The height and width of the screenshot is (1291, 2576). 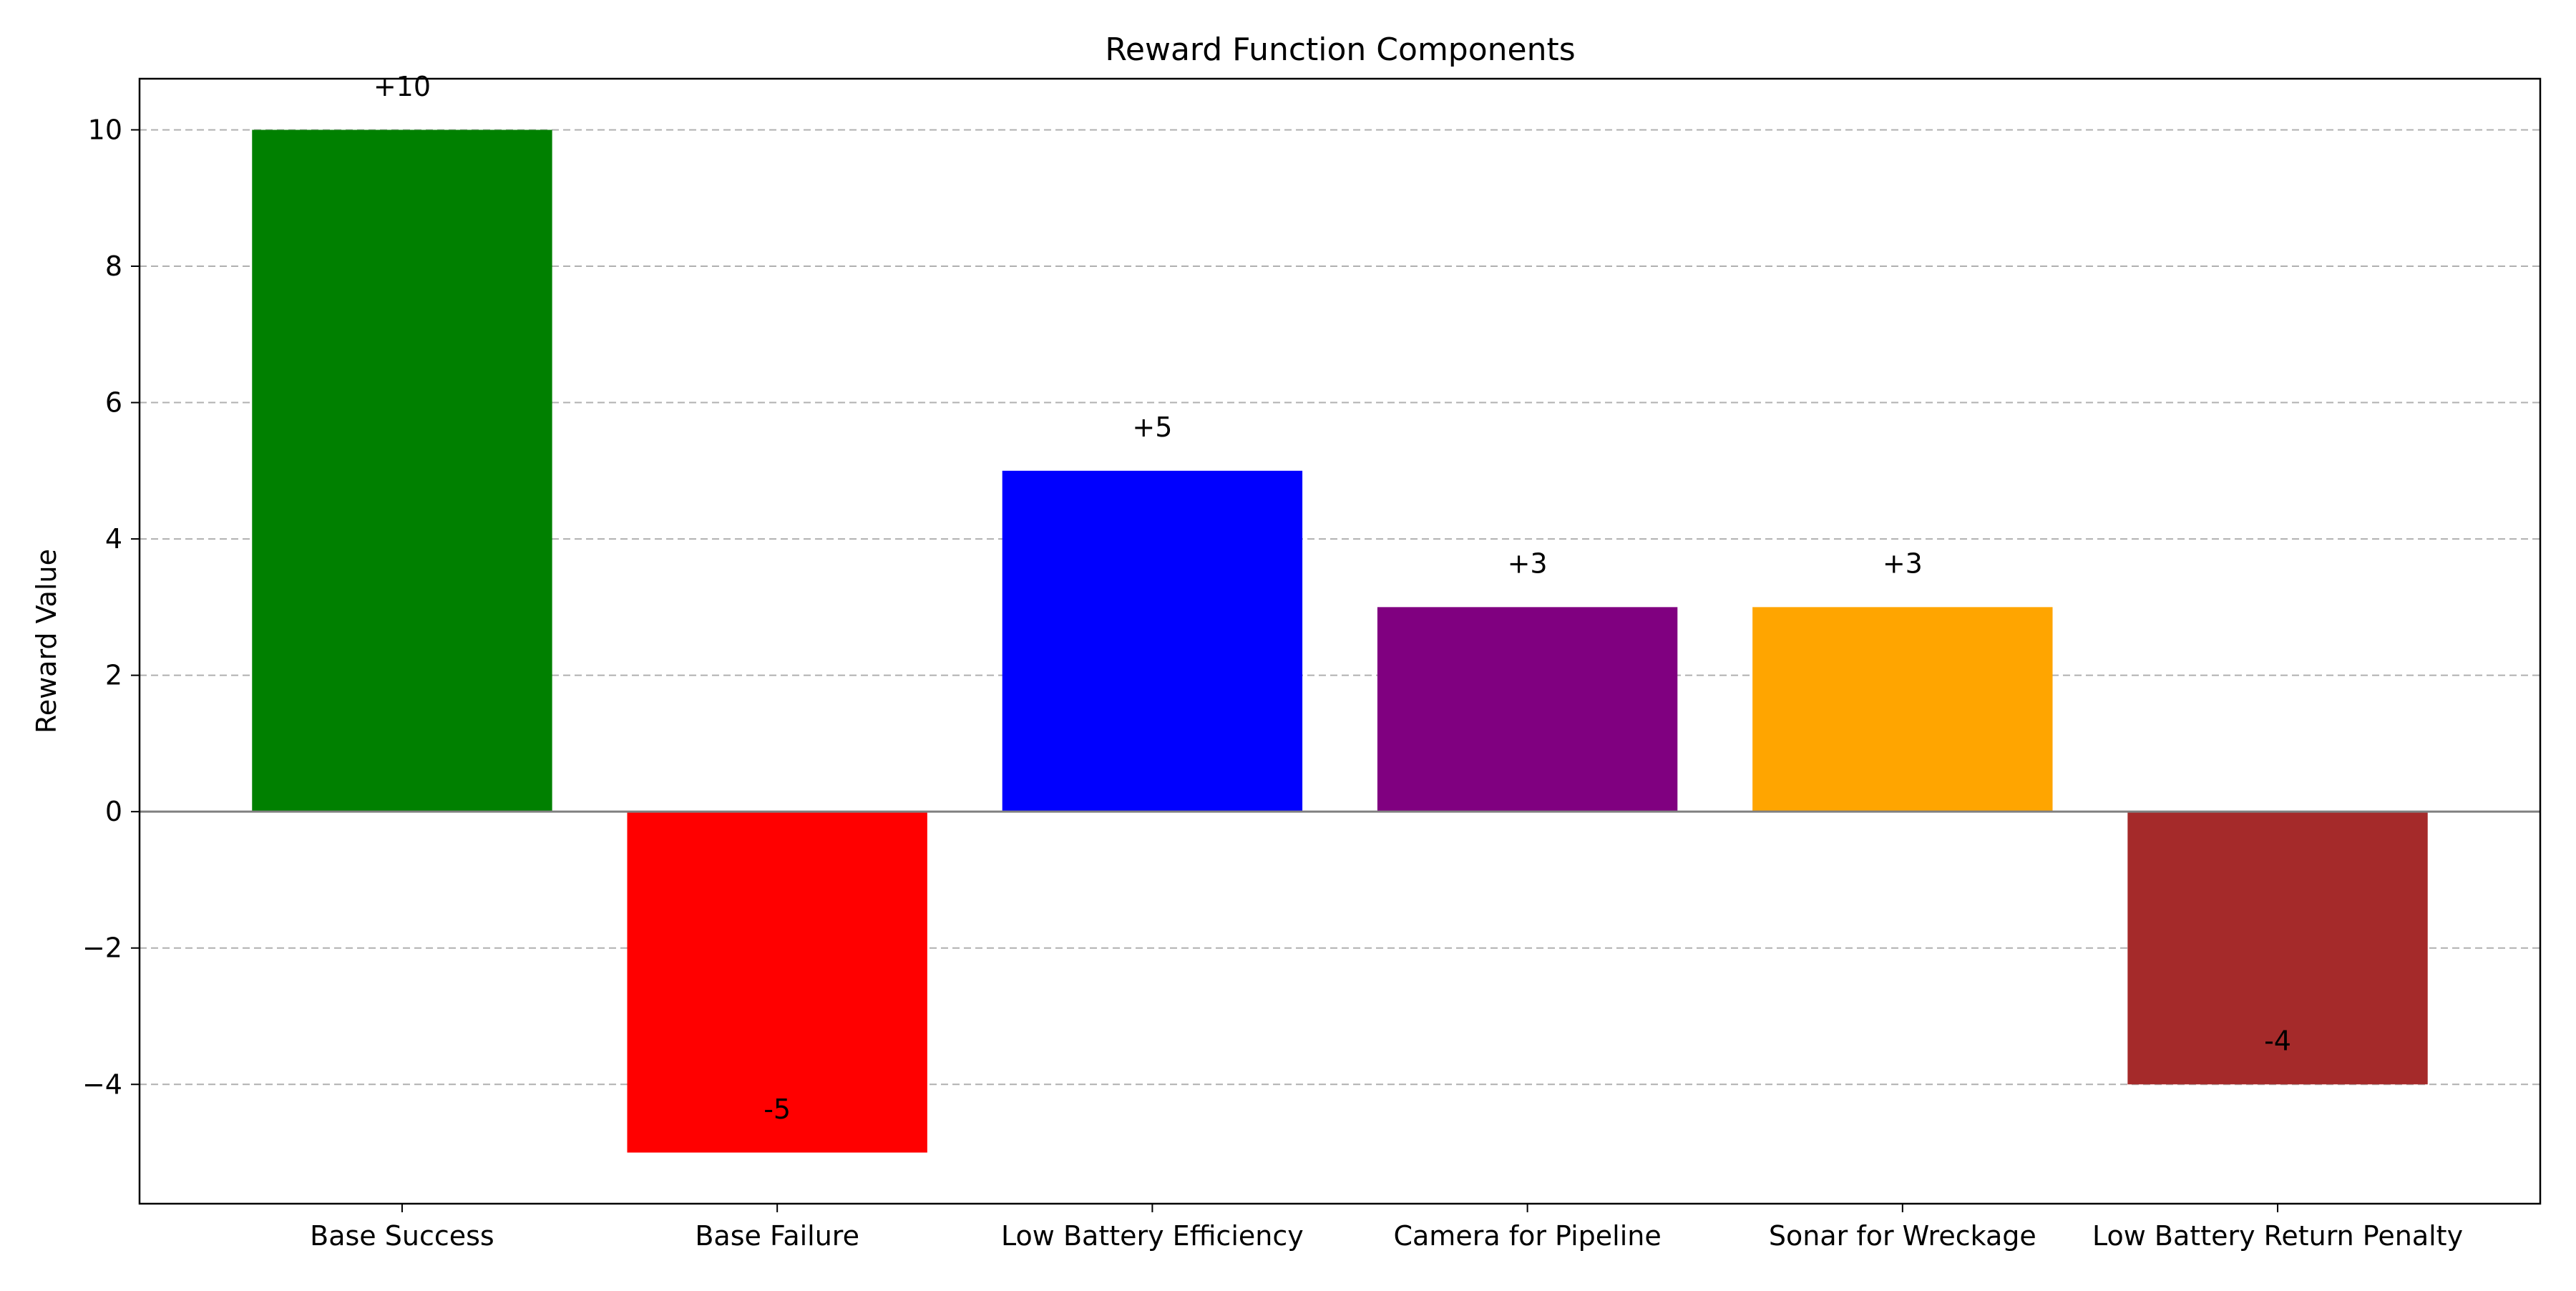 I want to click on y-tick-label: −2, so click(x=102, y=948).